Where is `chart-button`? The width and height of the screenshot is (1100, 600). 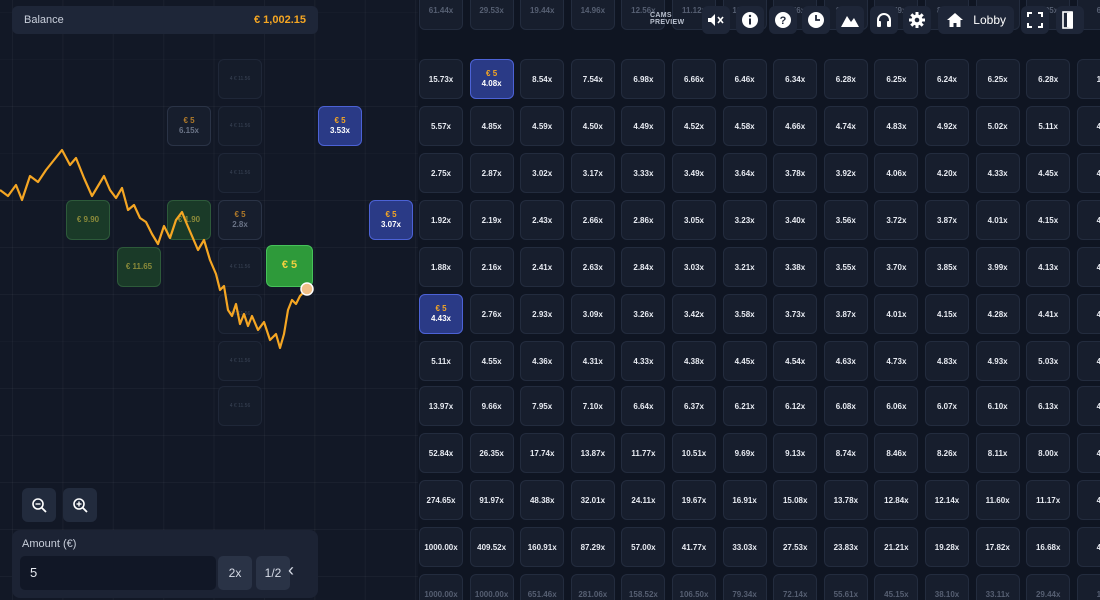 chart-button is located at coordinates (850, 20).